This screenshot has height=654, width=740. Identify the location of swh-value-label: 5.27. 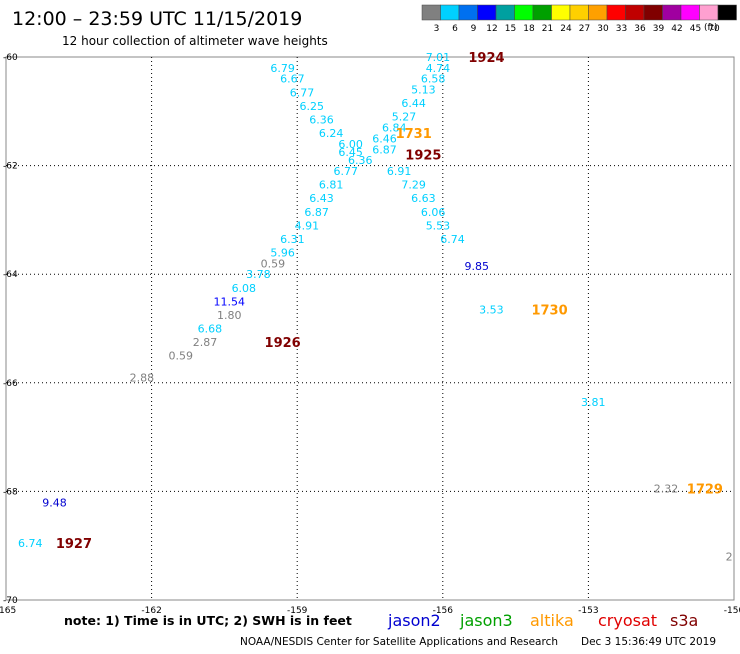
(404, 117).